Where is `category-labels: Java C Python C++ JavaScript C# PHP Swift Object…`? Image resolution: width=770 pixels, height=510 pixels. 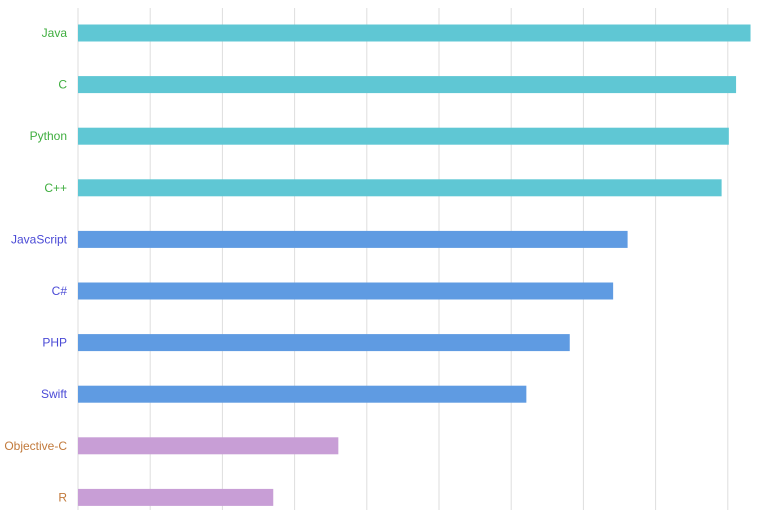
category-labels: Java C Python C++ JavaScript C# PHP Swift Object… is located at coordinates (35, 265).